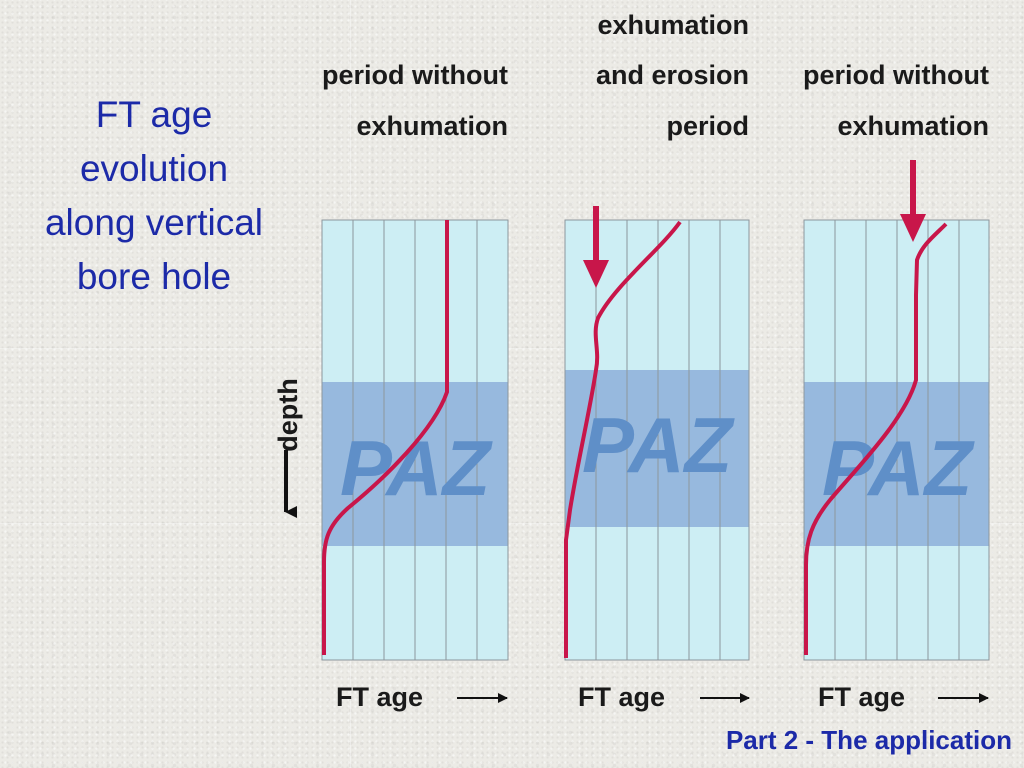 The height and width of the screenshot is (768, 1024). Describe the element at coordinates (659, 445) in the screenshot. I see `panel-2-paz-label: PAZ` at that location.